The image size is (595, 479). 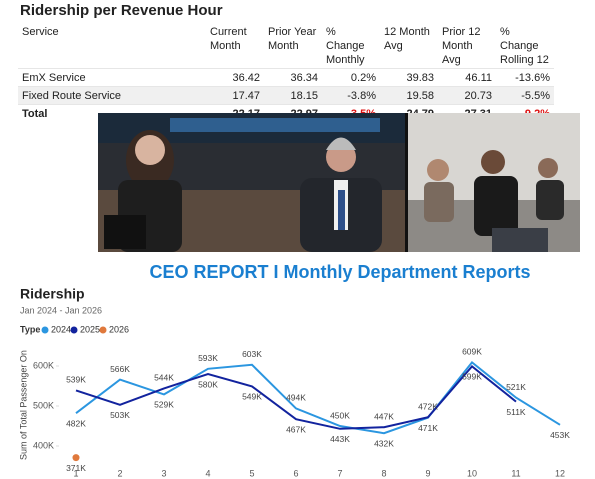 What do you see at coordinates (52, 294) in the screenshot?
I see `chart-title: Ridership` at bounding box center [52, 294].